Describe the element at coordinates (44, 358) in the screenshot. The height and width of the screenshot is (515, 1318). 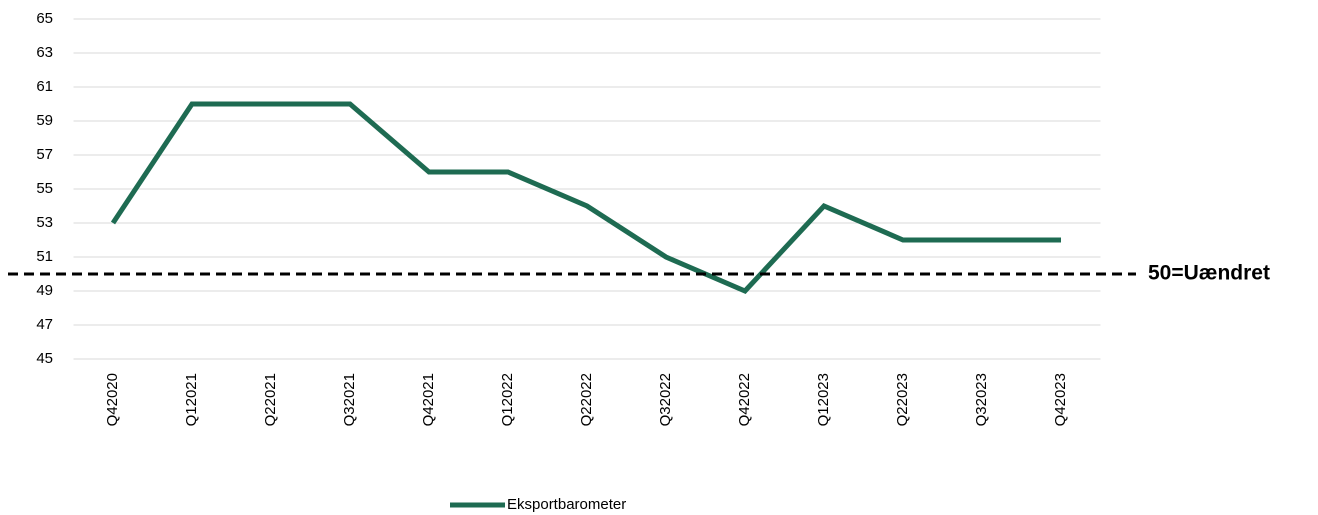
I see `y-tick-label: 45` at that location.